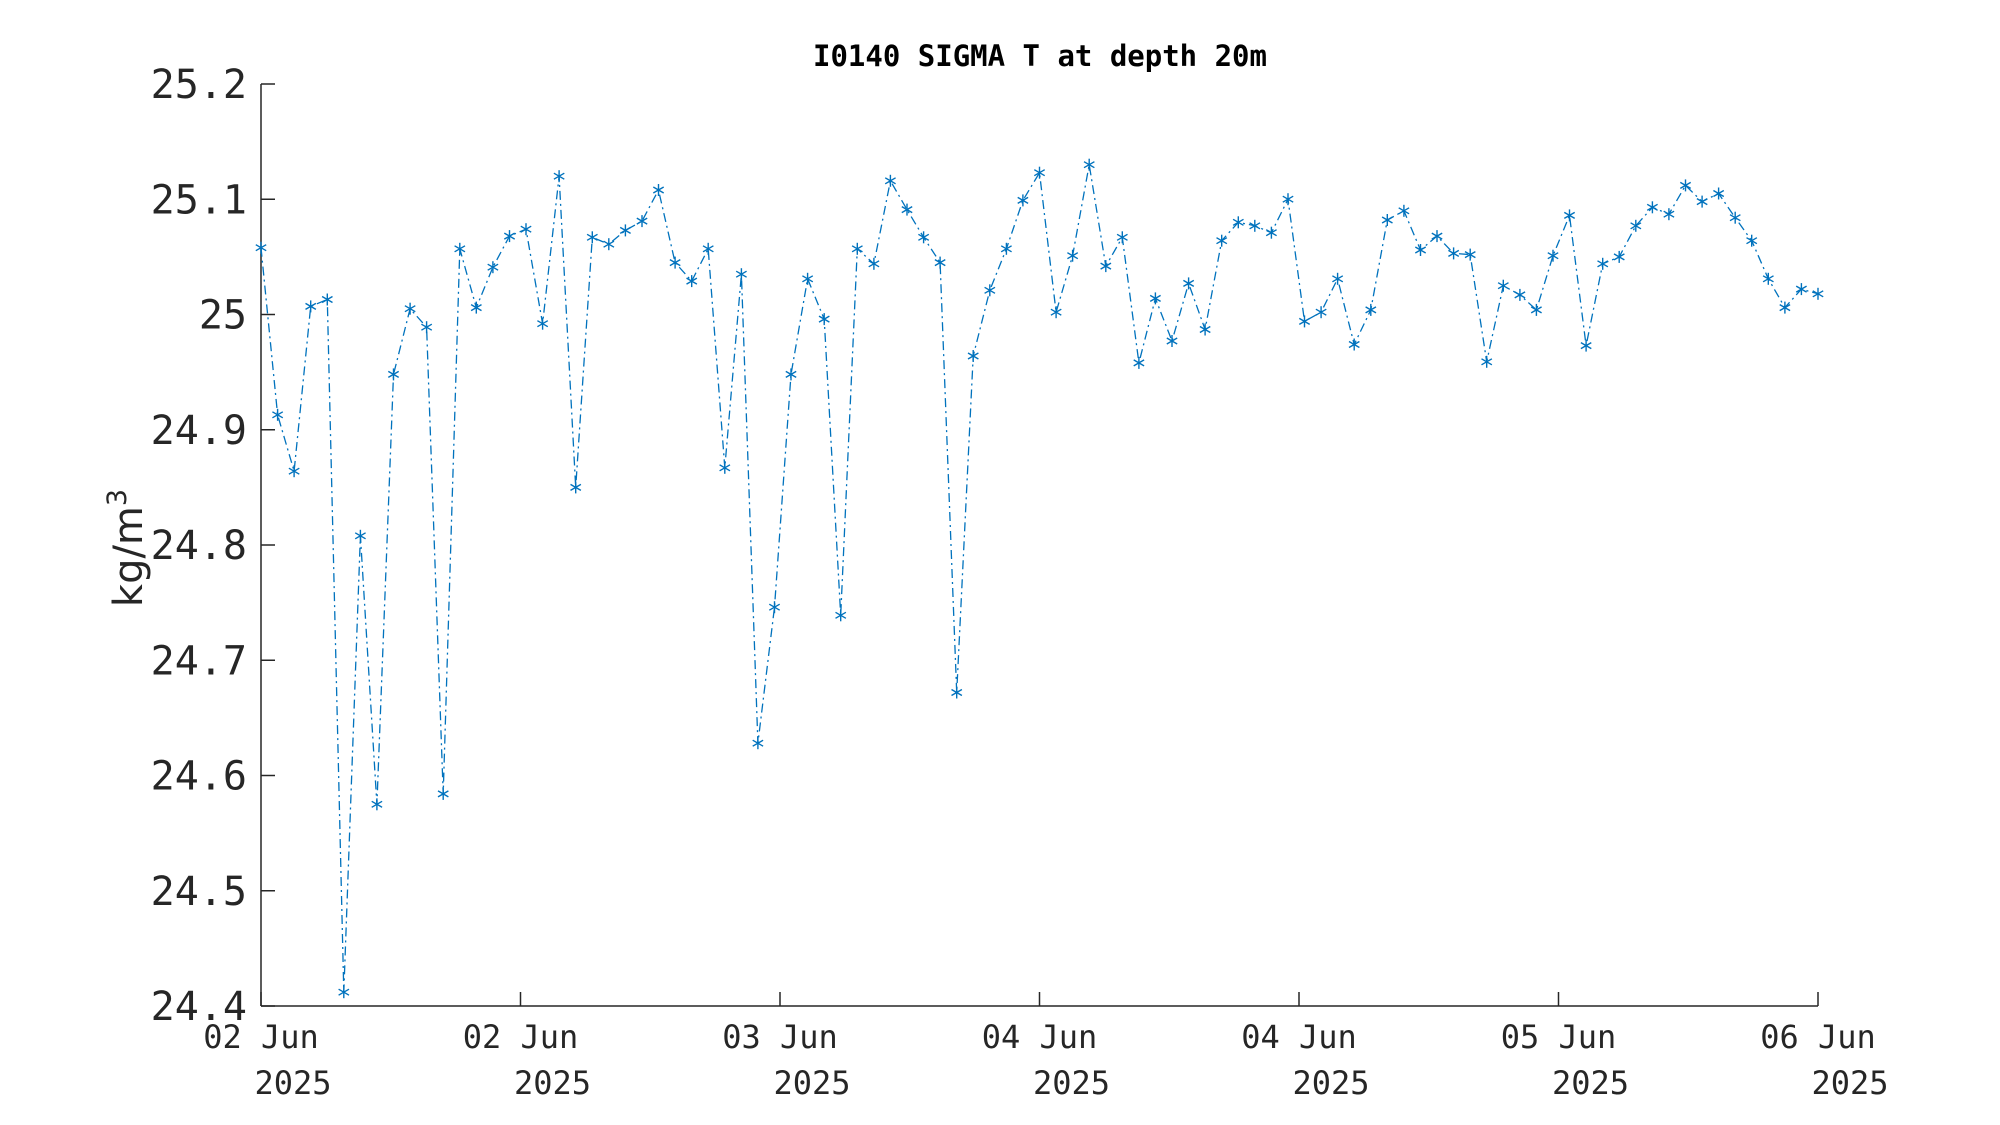  What do you see at coordinates (117, 497) in the screenshot?
I see `y-axis-label-superscript: 3` at bounding box center [117, 497].